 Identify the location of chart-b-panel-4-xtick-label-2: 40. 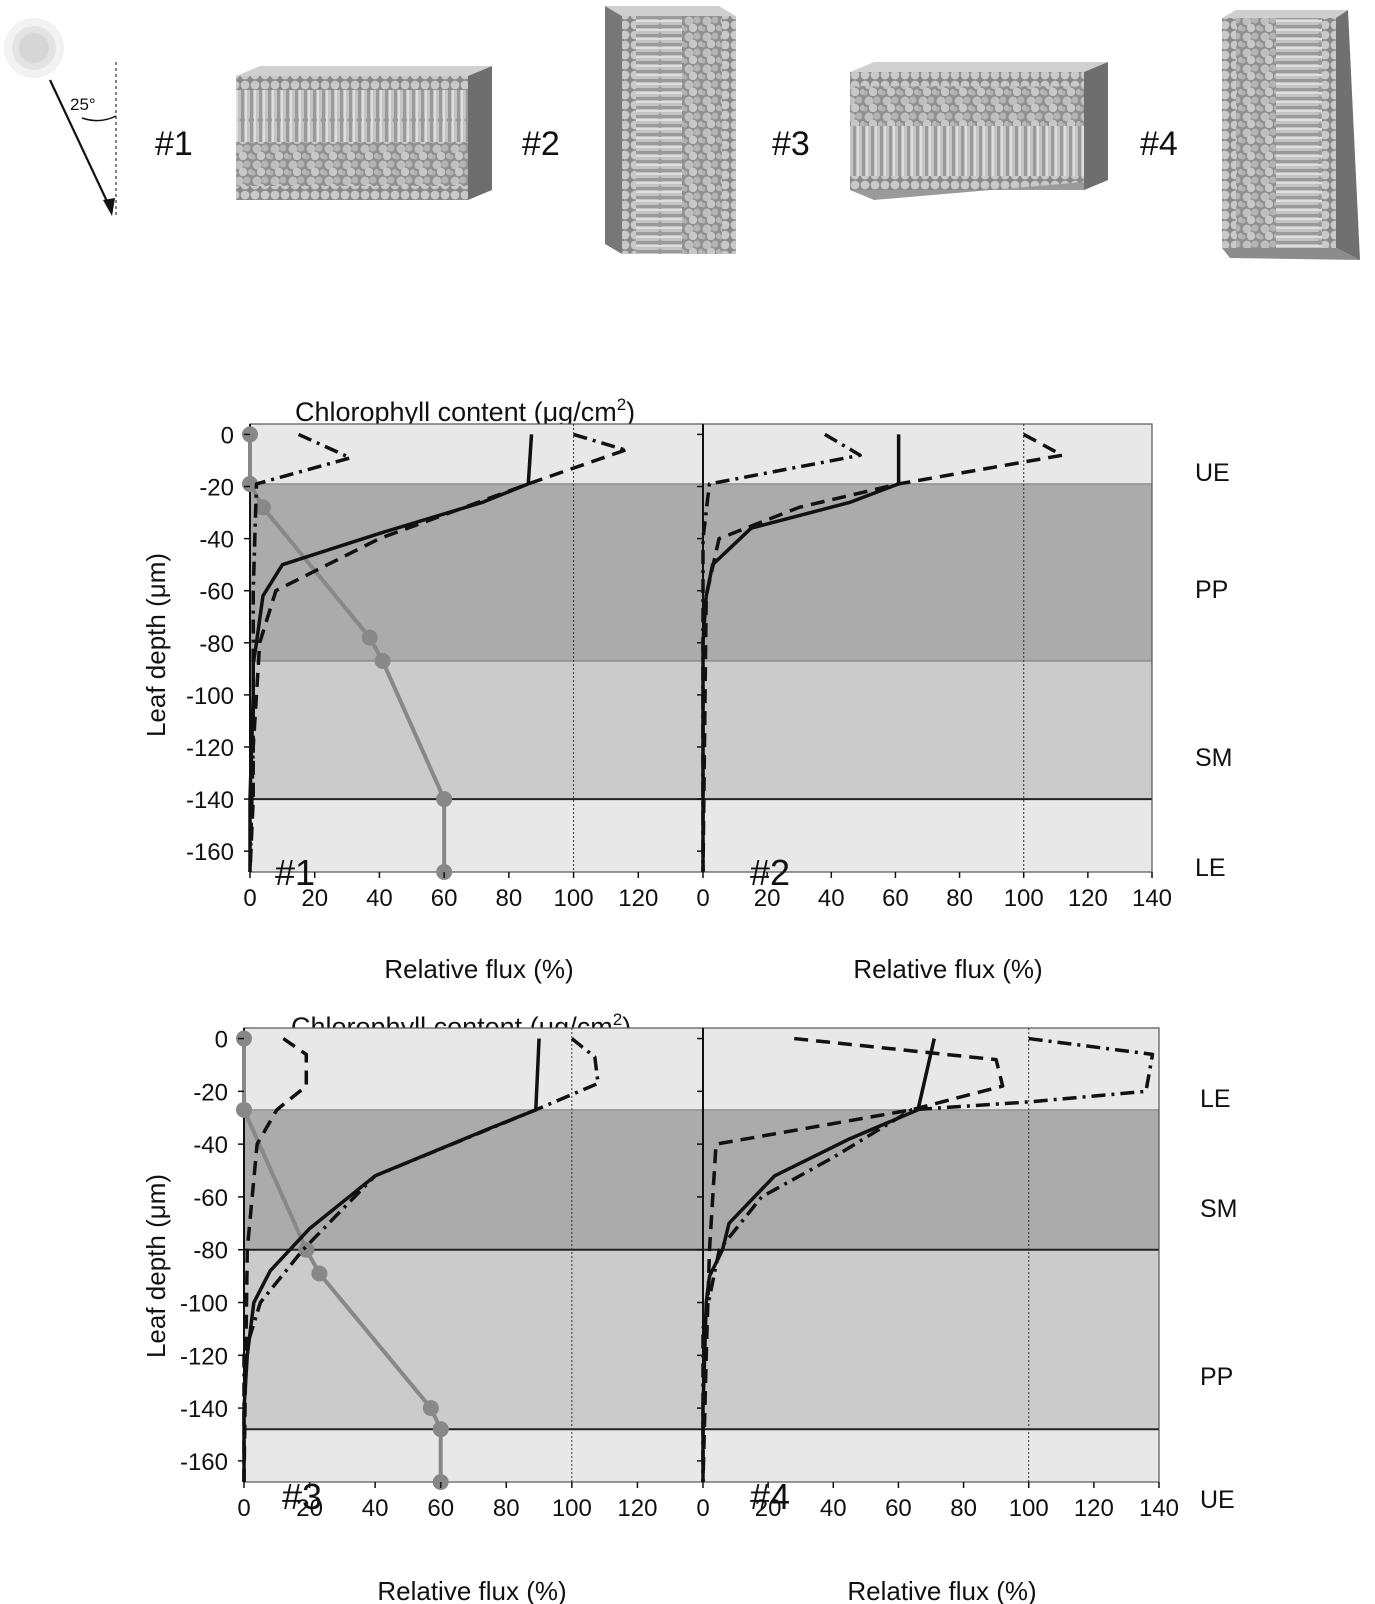
(833, 1508).